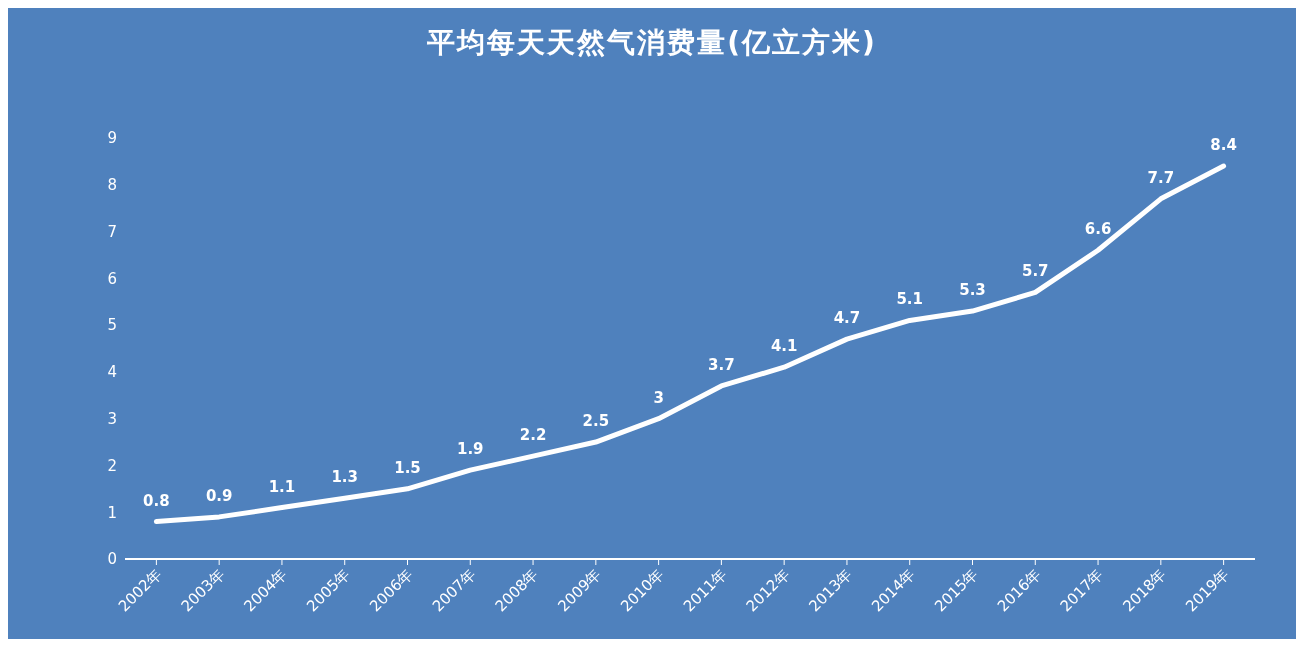 The image size is (1304, 647). What do you see at coordinates (156, 500) in the screenshot?
I see `data-label: 0.8` at bounding box center [156, 500].